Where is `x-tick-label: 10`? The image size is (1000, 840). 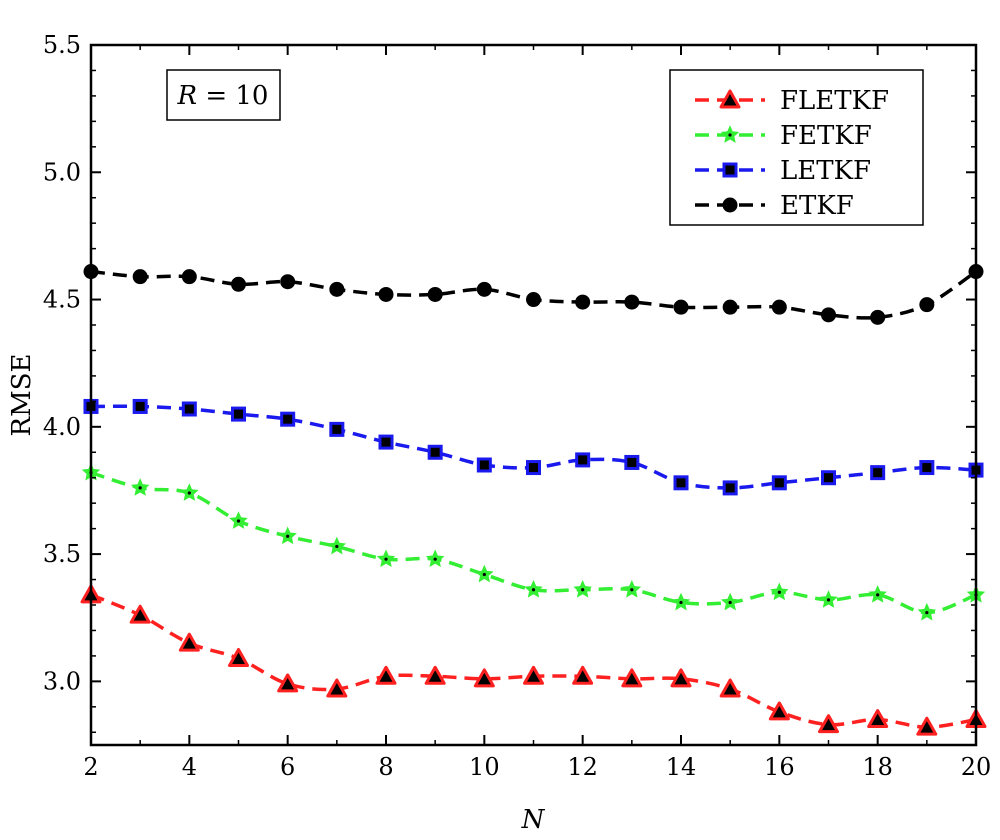 x-tick-label: 10 is located at coordinates (484, 767).